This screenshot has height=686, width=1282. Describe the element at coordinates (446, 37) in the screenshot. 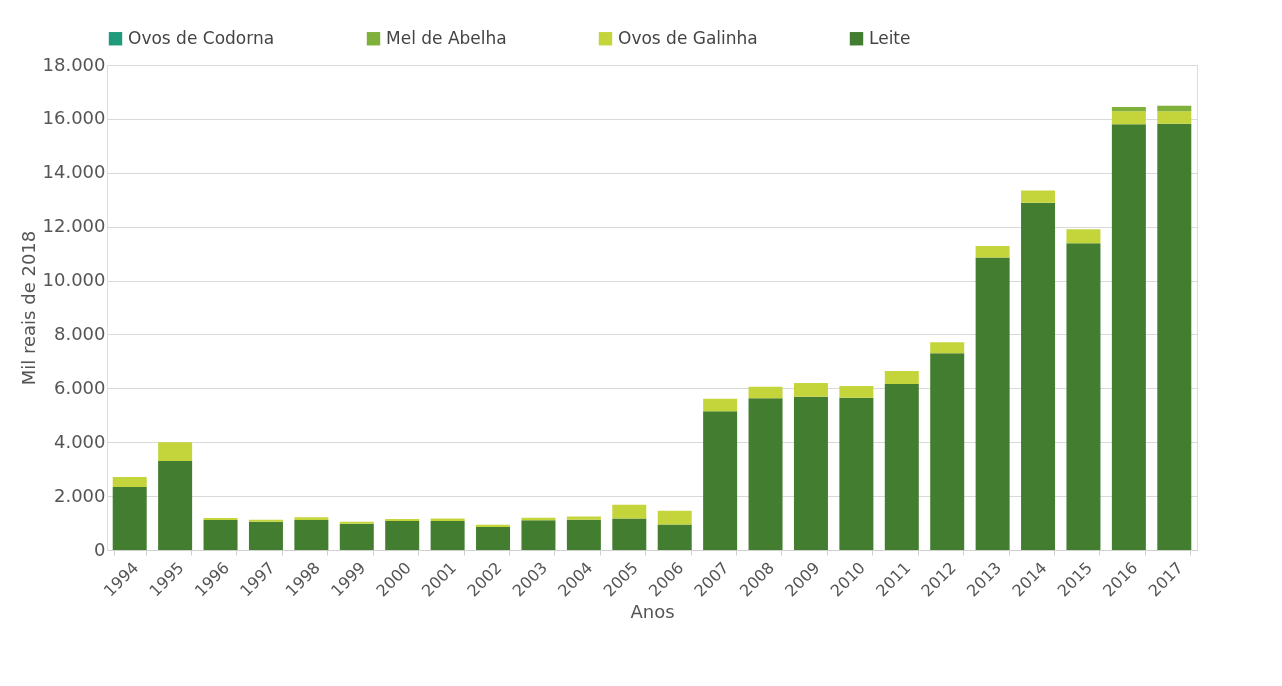

I see `legend-label: Mel de Abelha` at that location.